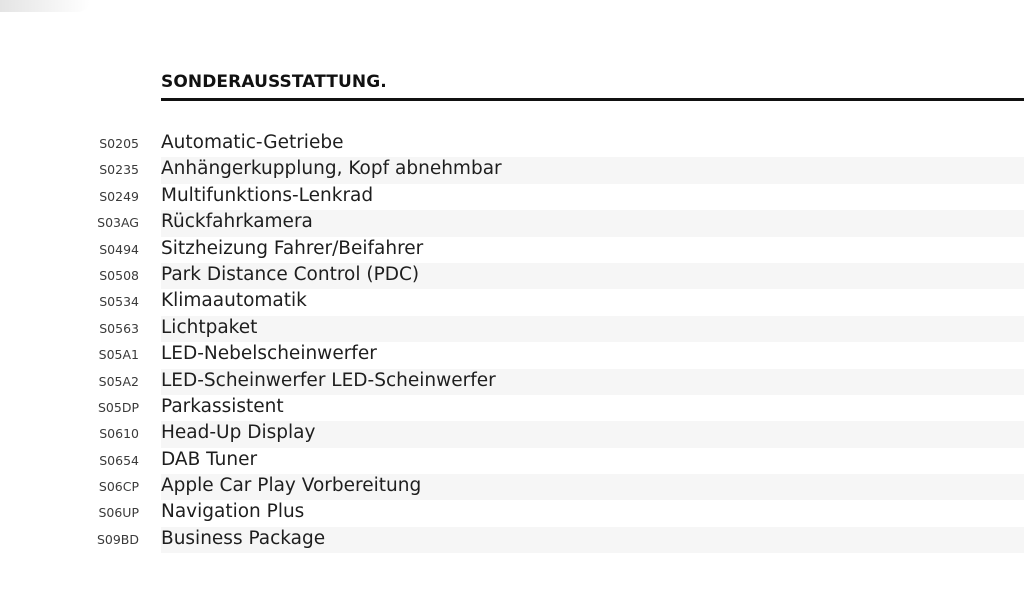 The height and width of the screenshot is (602, 1024). I want to click on option-name: Lichtpaket, so click(209, 327).